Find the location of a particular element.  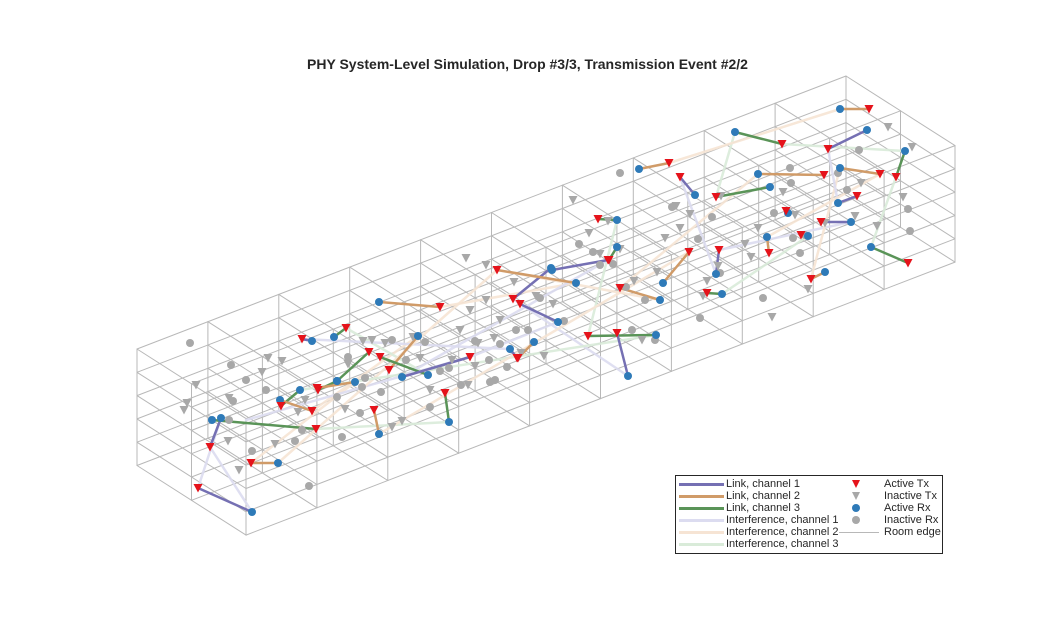

intf-ch3-swatch is located at coordinates (701, 544).